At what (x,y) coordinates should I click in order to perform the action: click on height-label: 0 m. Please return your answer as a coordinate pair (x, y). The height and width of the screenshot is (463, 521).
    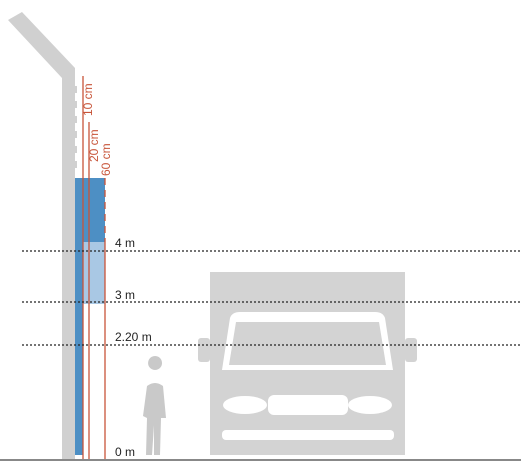
    Looking at the image, I should click on (125, 452).